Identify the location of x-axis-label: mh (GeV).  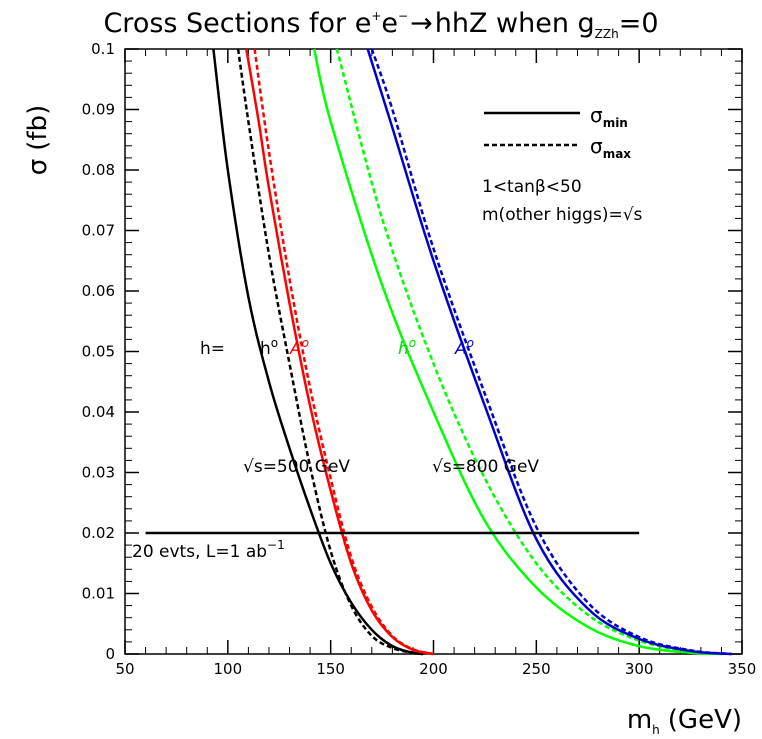
(684, 721).